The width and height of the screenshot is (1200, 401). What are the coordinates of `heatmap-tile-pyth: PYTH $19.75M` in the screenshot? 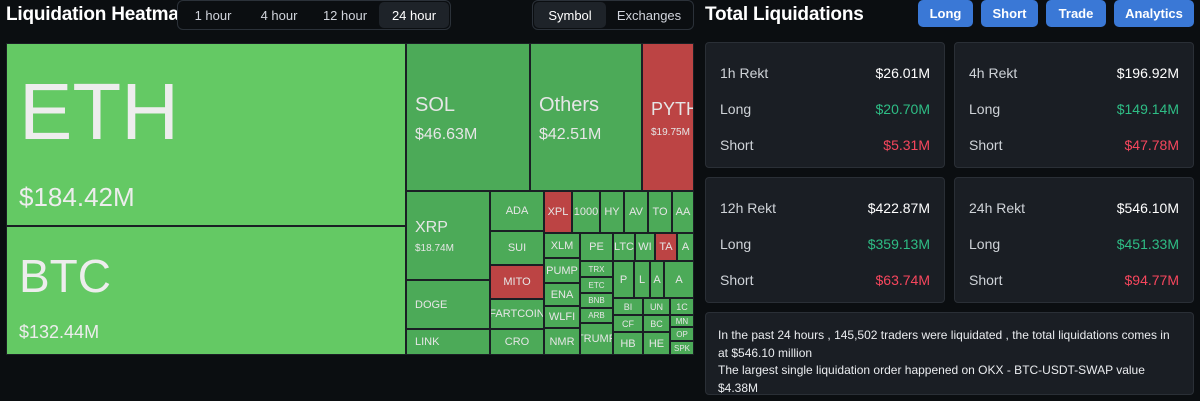 It's located at (668, 117).